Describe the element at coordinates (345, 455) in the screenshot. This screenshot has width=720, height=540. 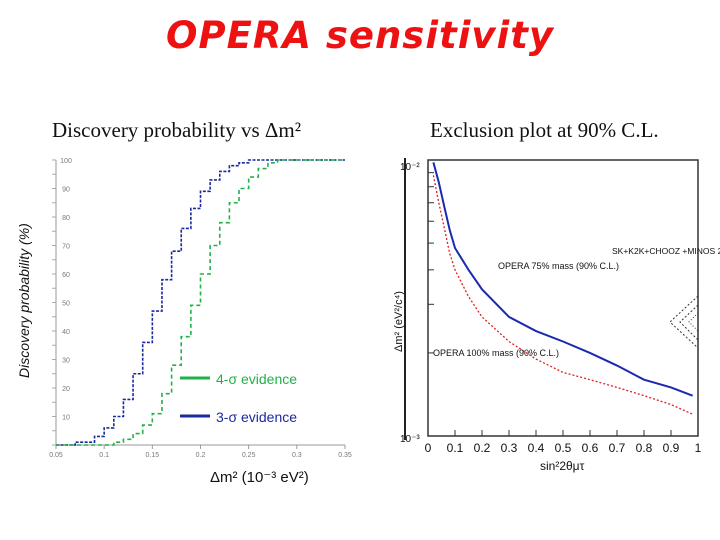
I see `left-xtick-label: 0.35` at that location.